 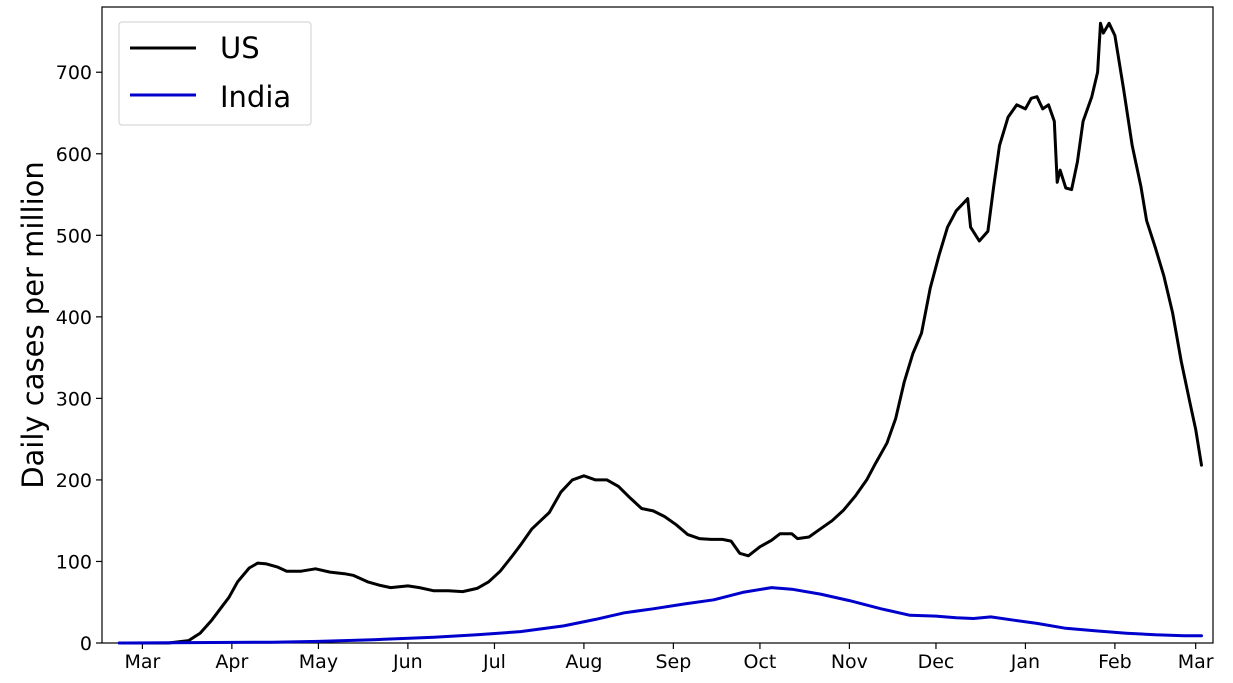 I want to click on y-tick-label: 600, so click(x=74, y=155).